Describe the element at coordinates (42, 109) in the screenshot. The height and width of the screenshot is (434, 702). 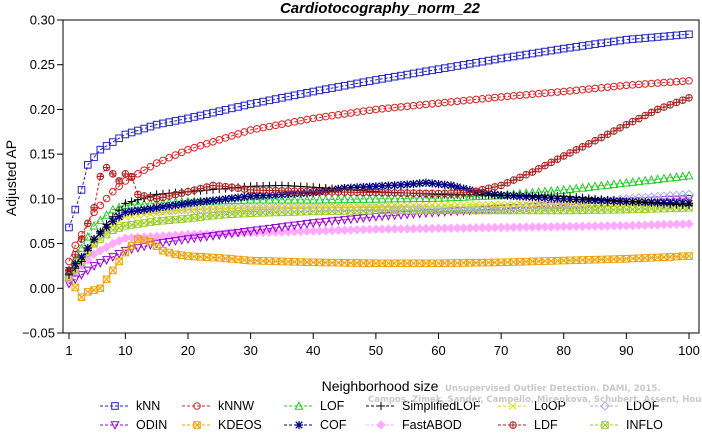
I see `y-tick-label: 0.20` at that location.